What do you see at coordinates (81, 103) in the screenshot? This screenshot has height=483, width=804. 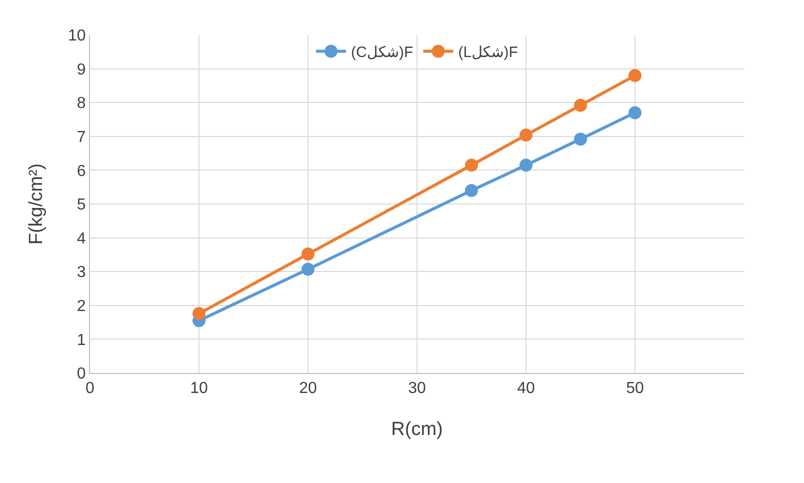 I see `y-tick-label: 8` at bounding box center [81, 103].